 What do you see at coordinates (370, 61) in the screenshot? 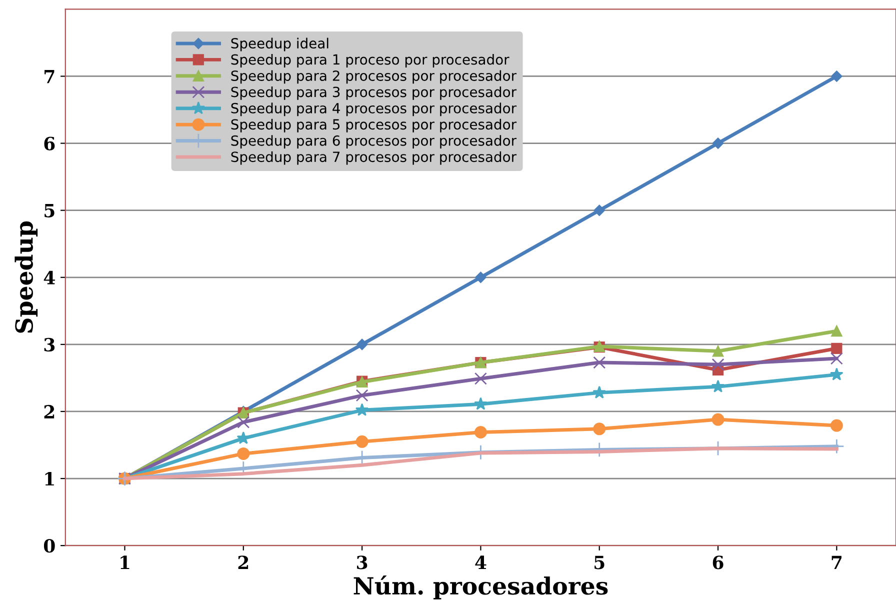
I see `legend-label: Speedup para 1 proceso por procesador` at bounding box center [370, 61].